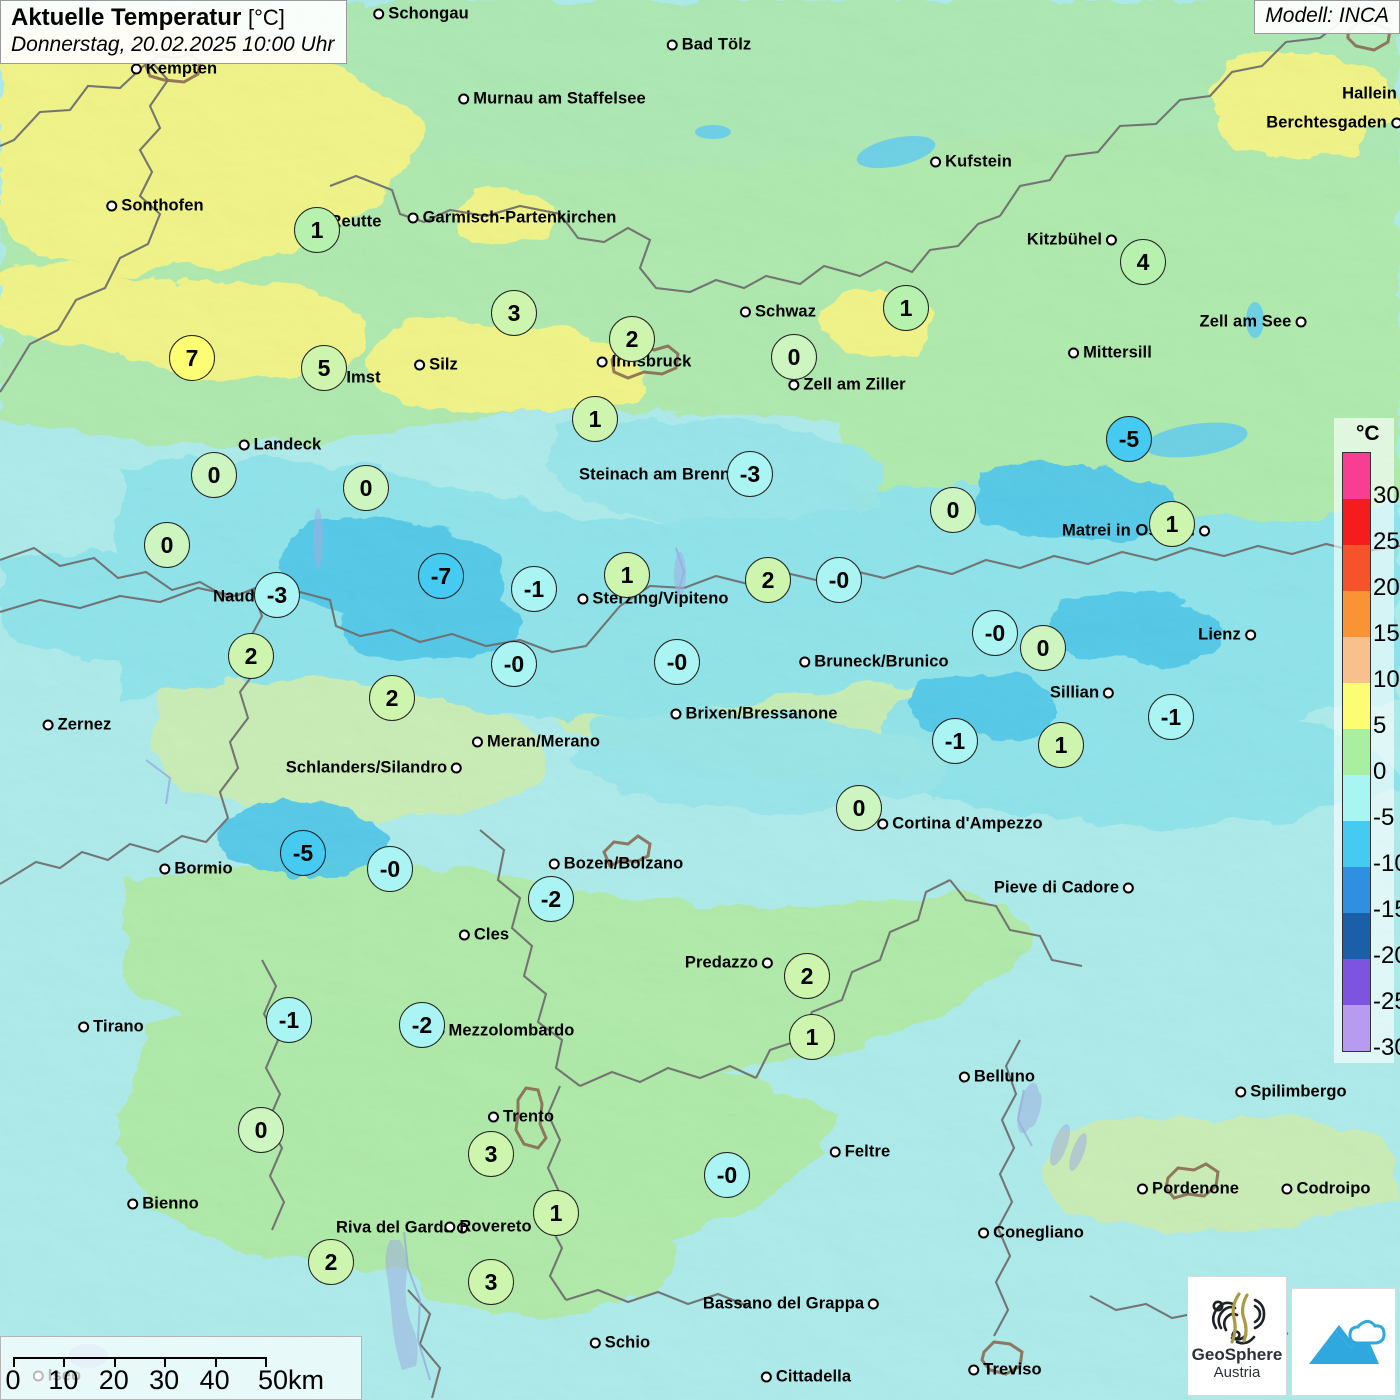 The width and height of the screenshot is (1400, 1400). Describe the element at coordinates (1386, 1001) in the screenshot. I see `legend-tick: -25` at that location.